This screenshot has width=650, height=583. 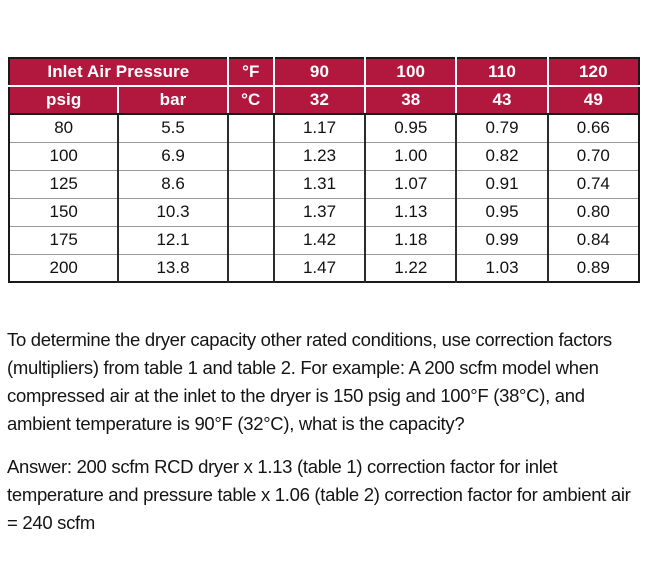 I want to click on factor-value: 1.22, so click(x=411, y=268).